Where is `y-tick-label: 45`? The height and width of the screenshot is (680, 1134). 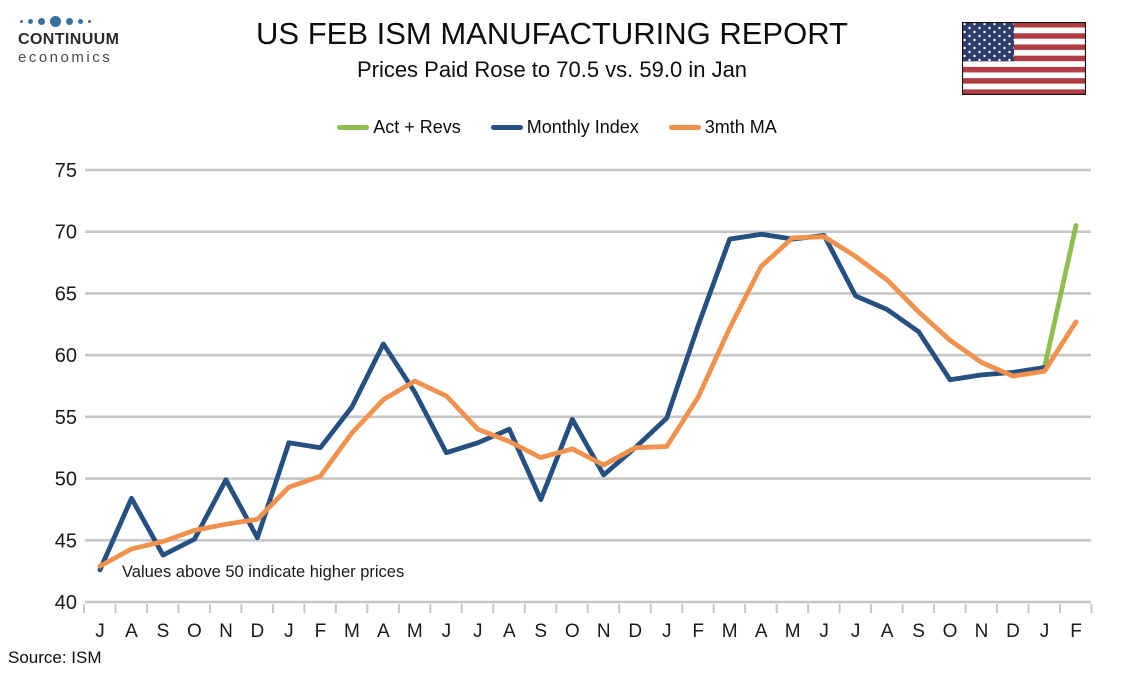 y-tick-label: 45 is located at coordinates (66, 541).